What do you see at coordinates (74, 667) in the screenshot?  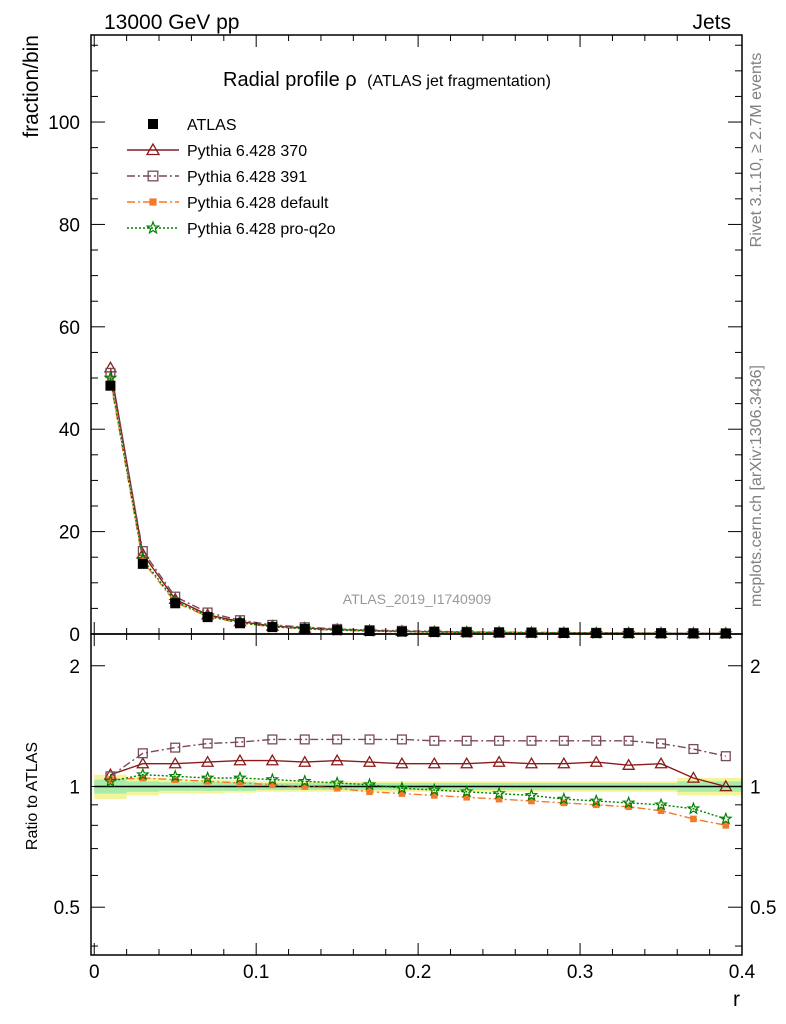 I see `ratio-tick-label: 2` at bounding box center [74, 667].